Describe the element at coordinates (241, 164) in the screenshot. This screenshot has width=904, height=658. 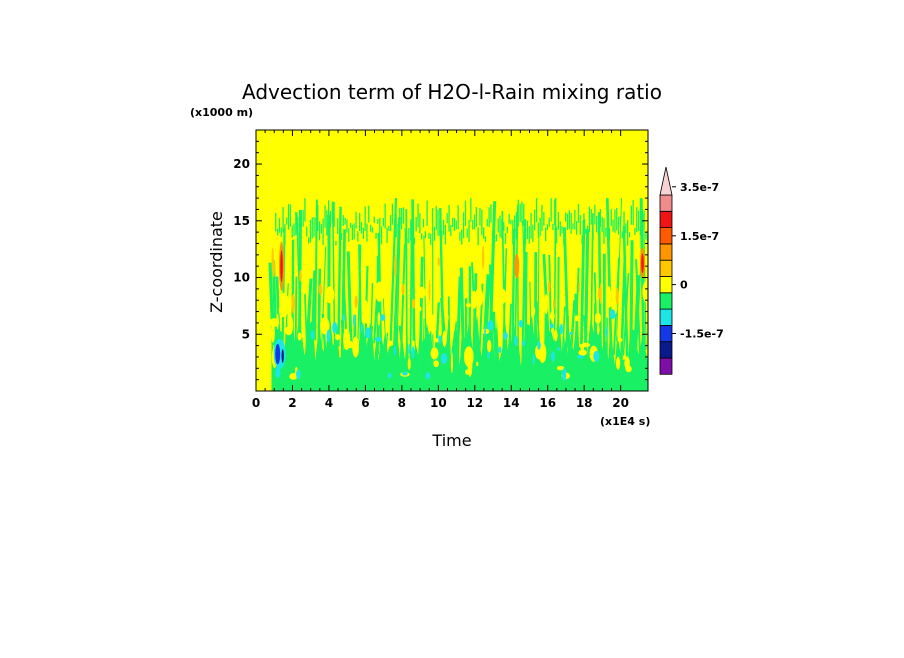
I see `y-tick-label: 20` at that location.